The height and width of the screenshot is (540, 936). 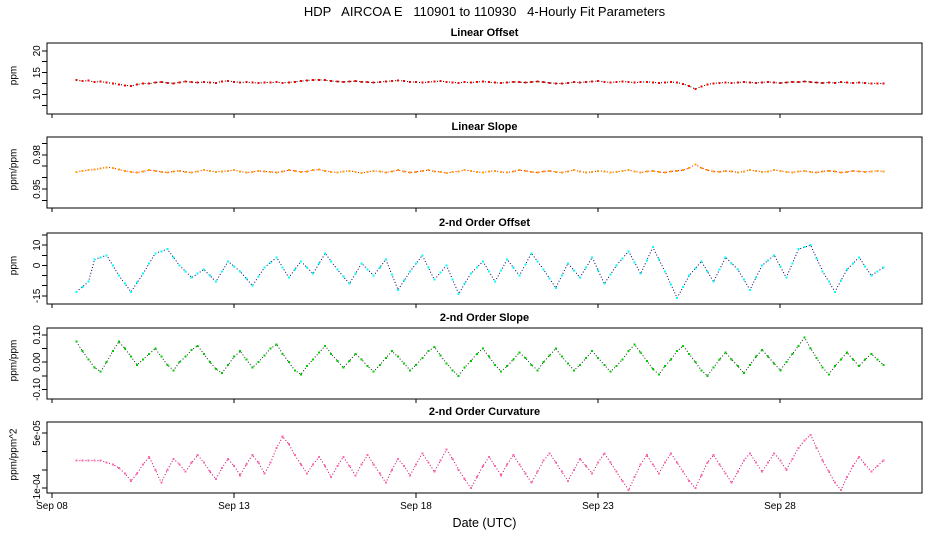 What do you see at coordinates (480, 462) in the screenshot?
I see `series-points-2-nd-order-curvature` at bounding box center [480, 462].